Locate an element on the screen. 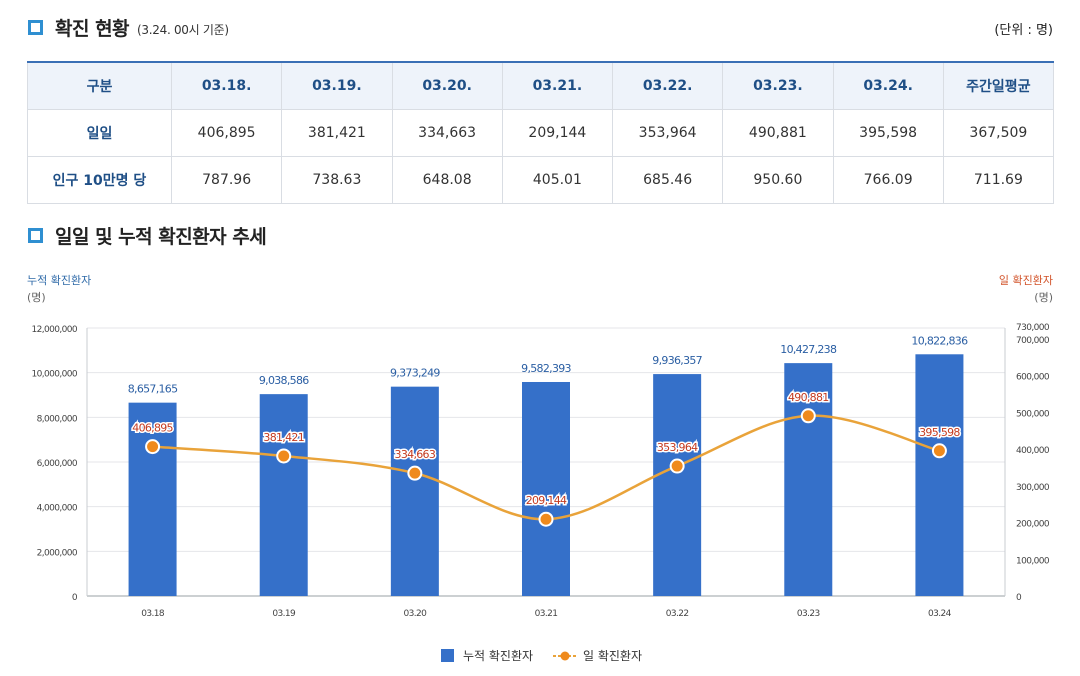 The image size is (1080, 676). right-tick-label: 500,000 is located at coordinates (1033, 414).